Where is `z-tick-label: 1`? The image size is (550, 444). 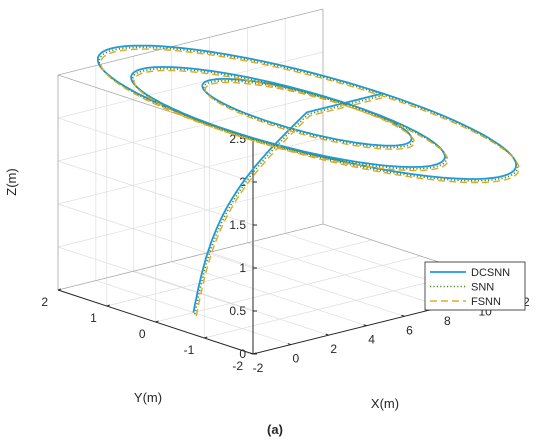 z-tick-label: 1 is located at coordinates (242, 268).